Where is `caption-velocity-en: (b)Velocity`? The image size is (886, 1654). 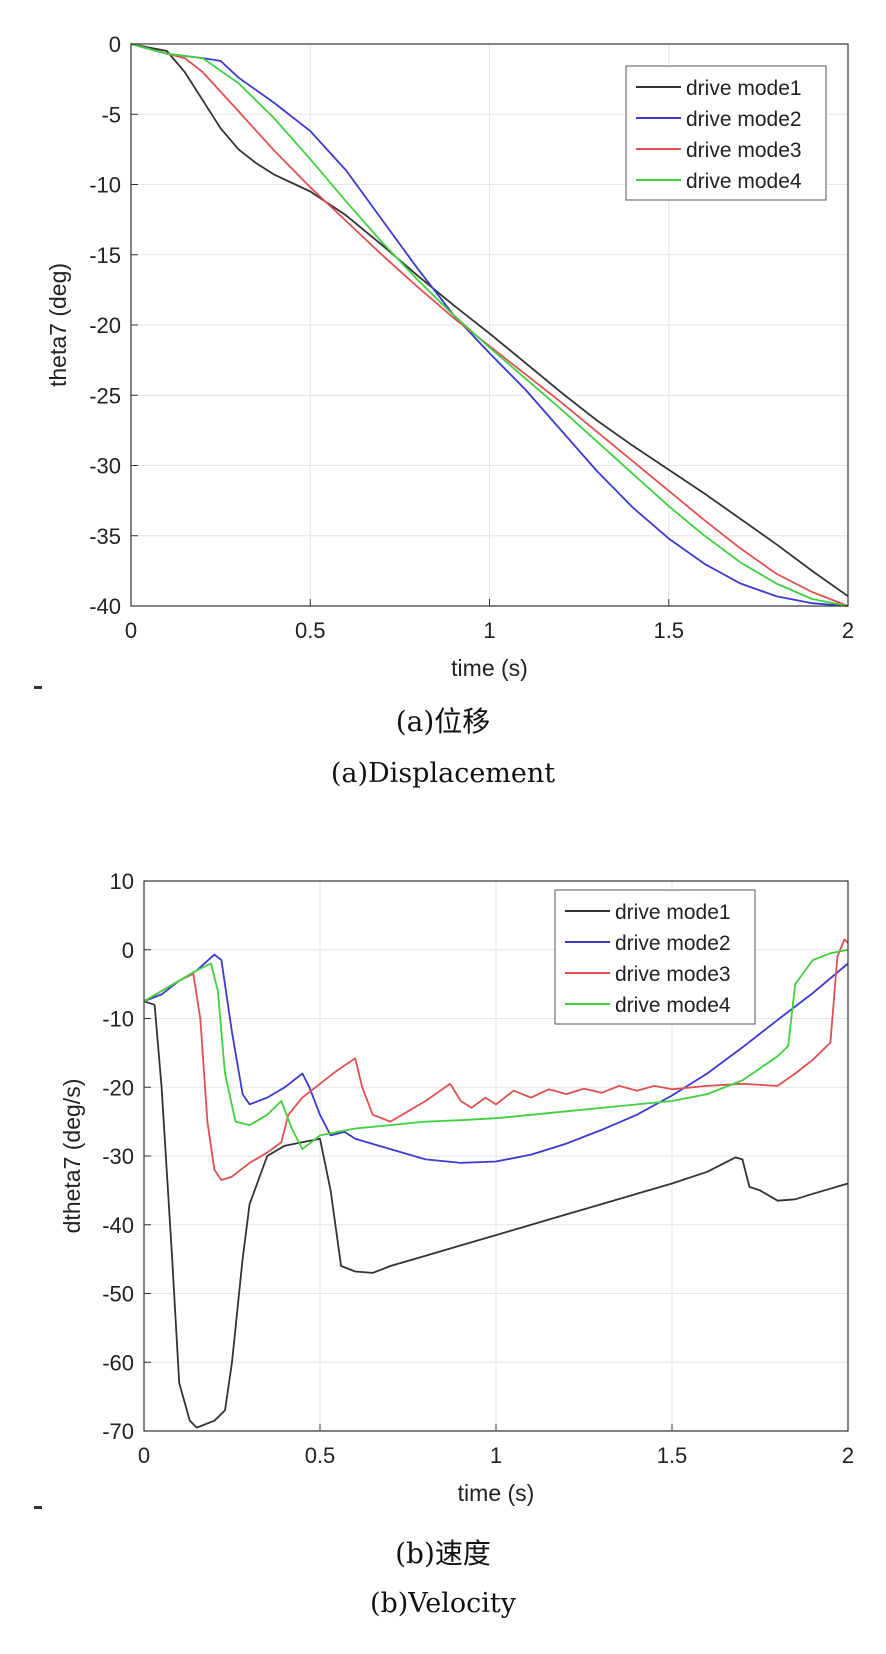
caption-velocity-en: (b)Velocity is located at coordinates (443, 1603).